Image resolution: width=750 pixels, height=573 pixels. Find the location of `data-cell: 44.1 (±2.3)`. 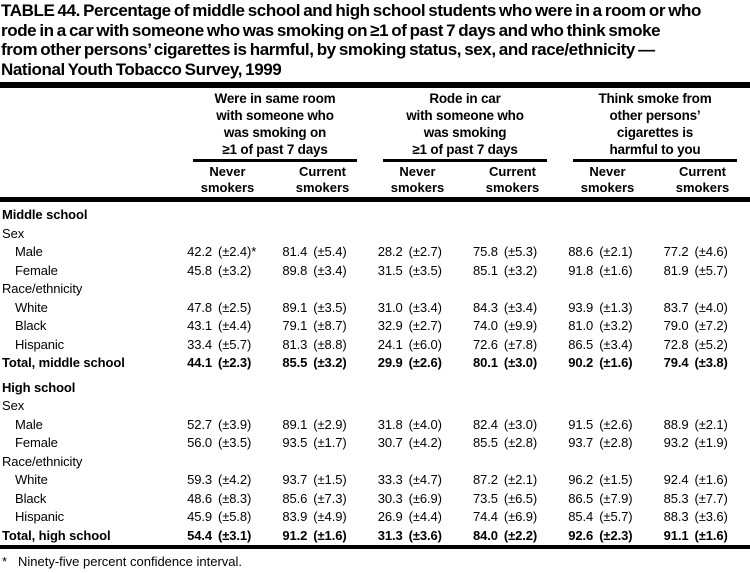

data-cell: 44.1 (±2.3) is located at coordinates (225, 363).